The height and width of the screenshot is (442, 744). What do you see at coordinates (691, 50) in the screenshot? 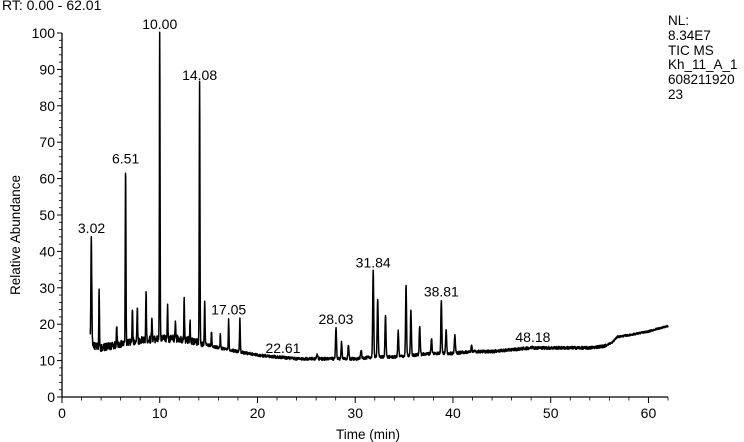
I see `trace-type: TIC MS` at bounding box center [691, 50].